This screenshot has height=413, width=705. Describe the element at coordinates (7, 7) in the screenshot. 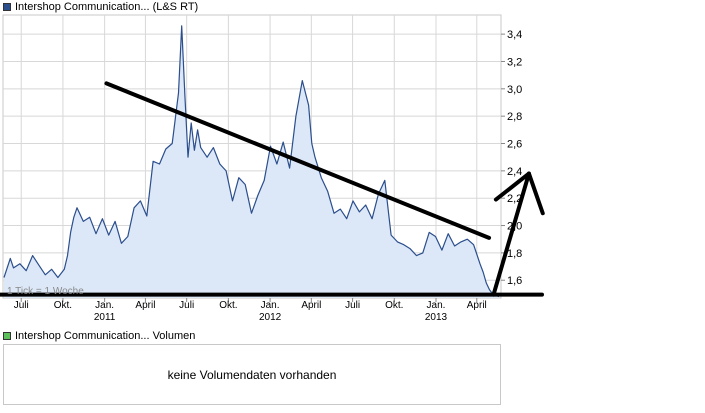

I see `price-legend-swatch` at that location.